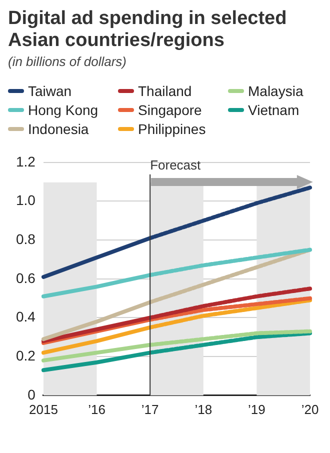  I want to click on legend-label: Vietnam, so click(274, 110).